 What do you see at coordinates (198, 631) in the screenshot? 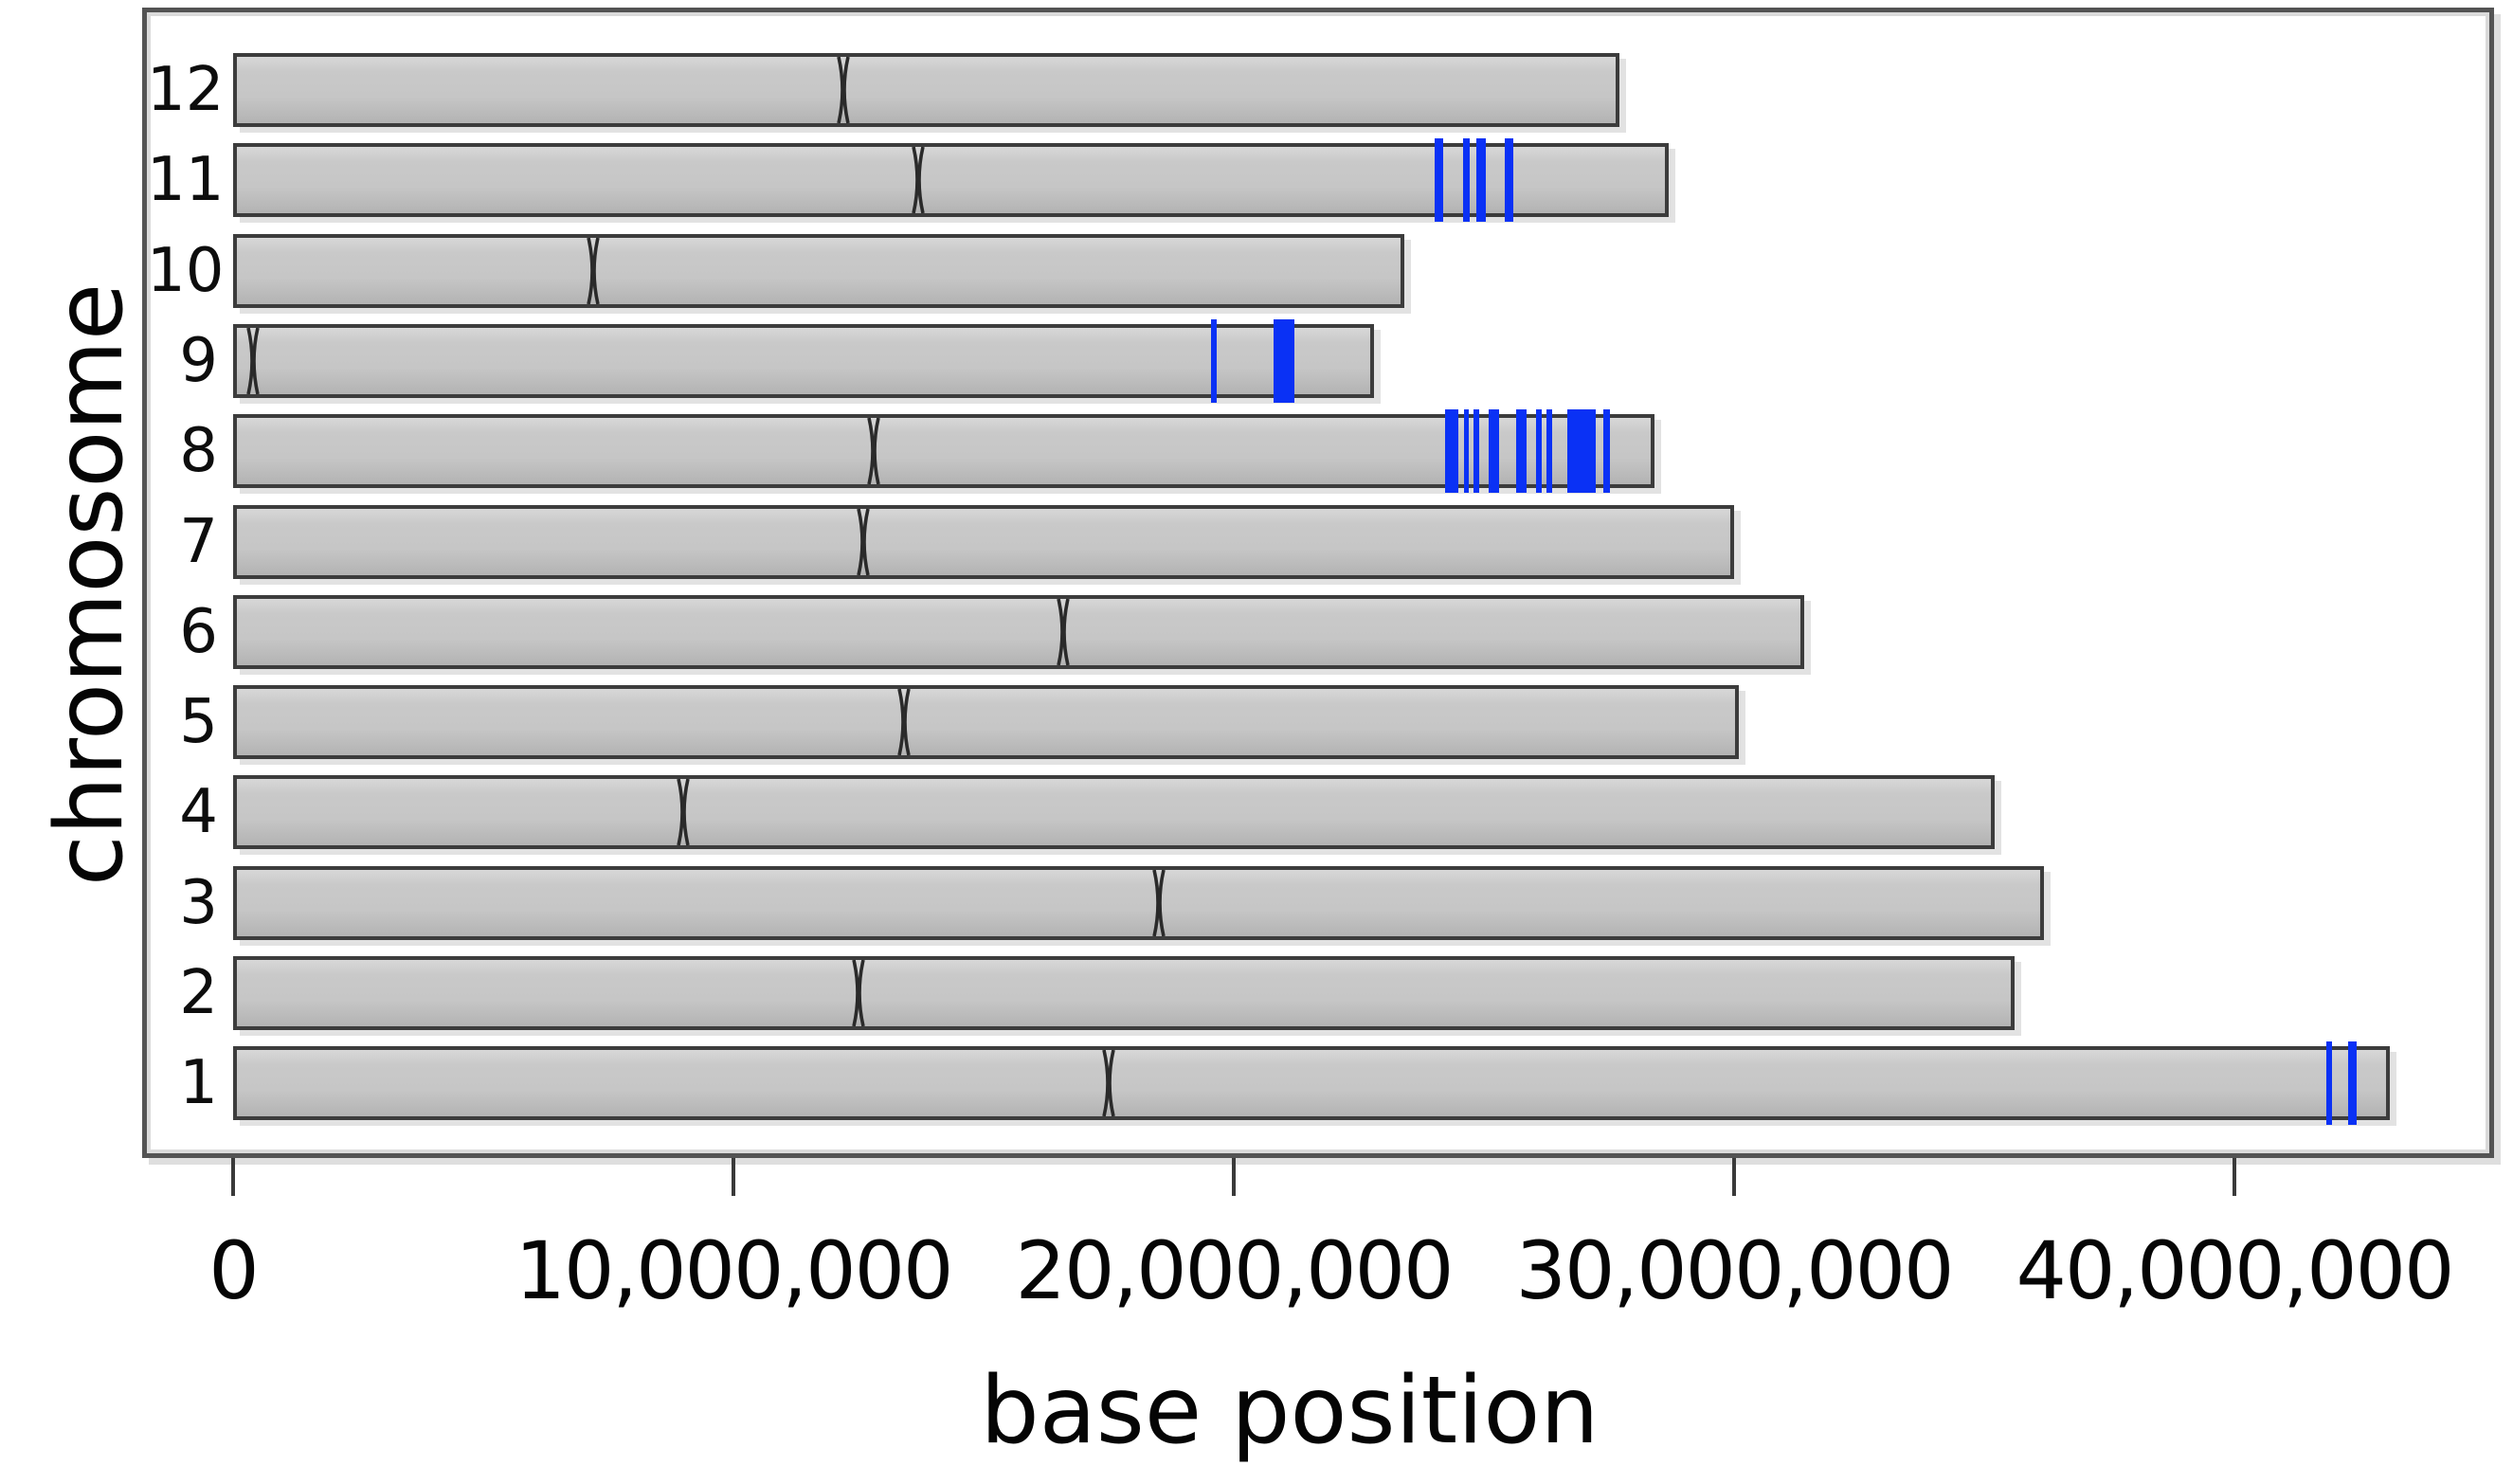
I see `row-label-chr-6: 6` at bounding box center [198, 631].